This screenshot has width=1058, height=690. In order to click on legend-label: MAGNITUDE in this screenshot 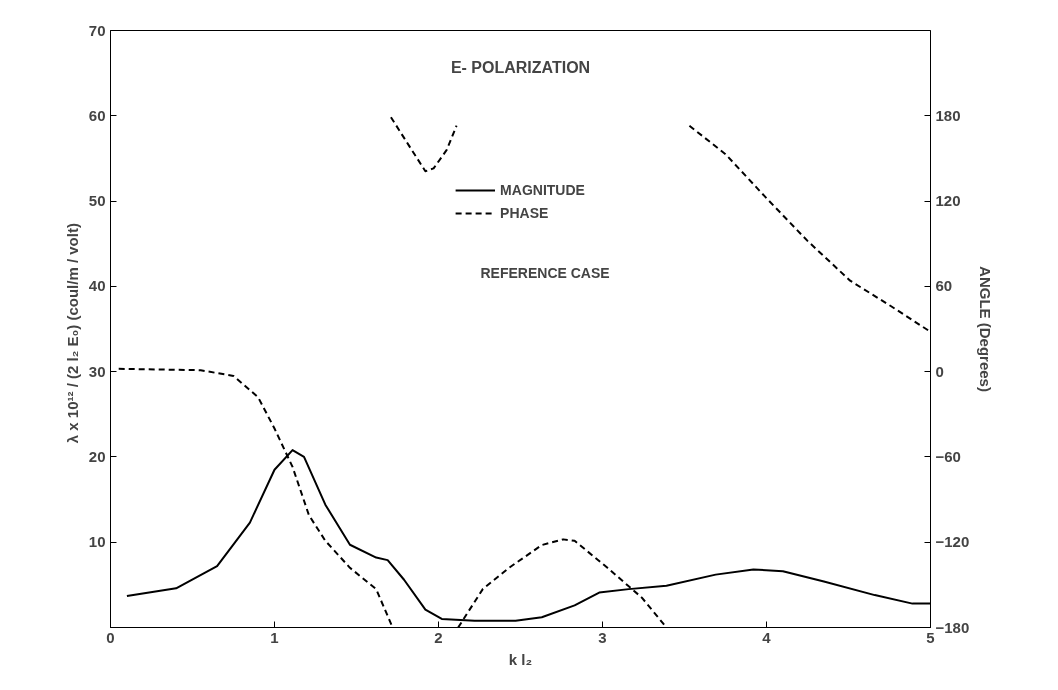, I will do `click(542, 190)`.